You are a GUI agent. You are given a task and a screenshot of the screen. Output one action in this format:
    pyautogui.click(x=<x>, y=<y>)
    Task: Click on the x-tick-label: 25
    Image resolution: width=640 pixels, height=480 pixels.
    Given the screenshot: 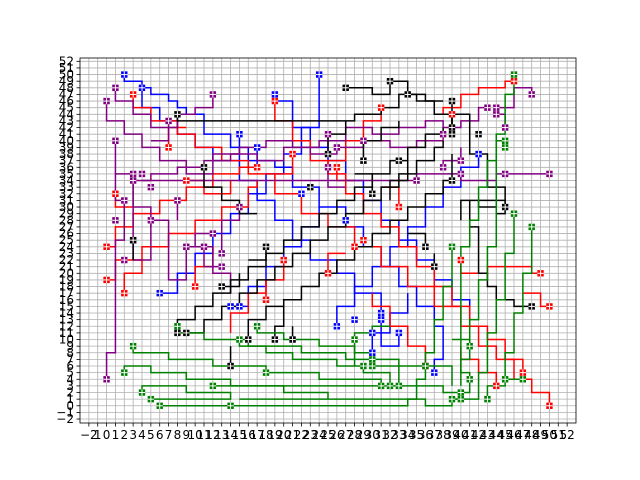 What is the action you would take?
    pyautogui.click(x=327, y=435)
    